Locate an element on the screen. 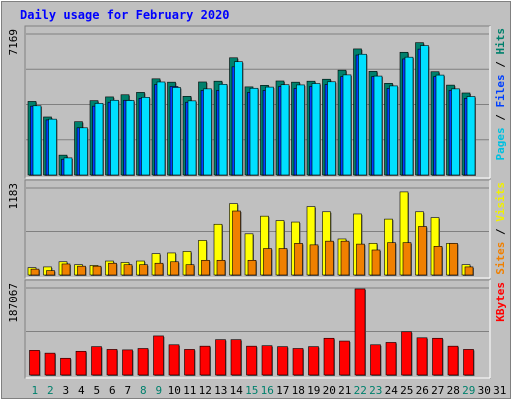 This screenshot has width=512, height=405. x-label-day-29: 29 is located at coordinates (468, 390).